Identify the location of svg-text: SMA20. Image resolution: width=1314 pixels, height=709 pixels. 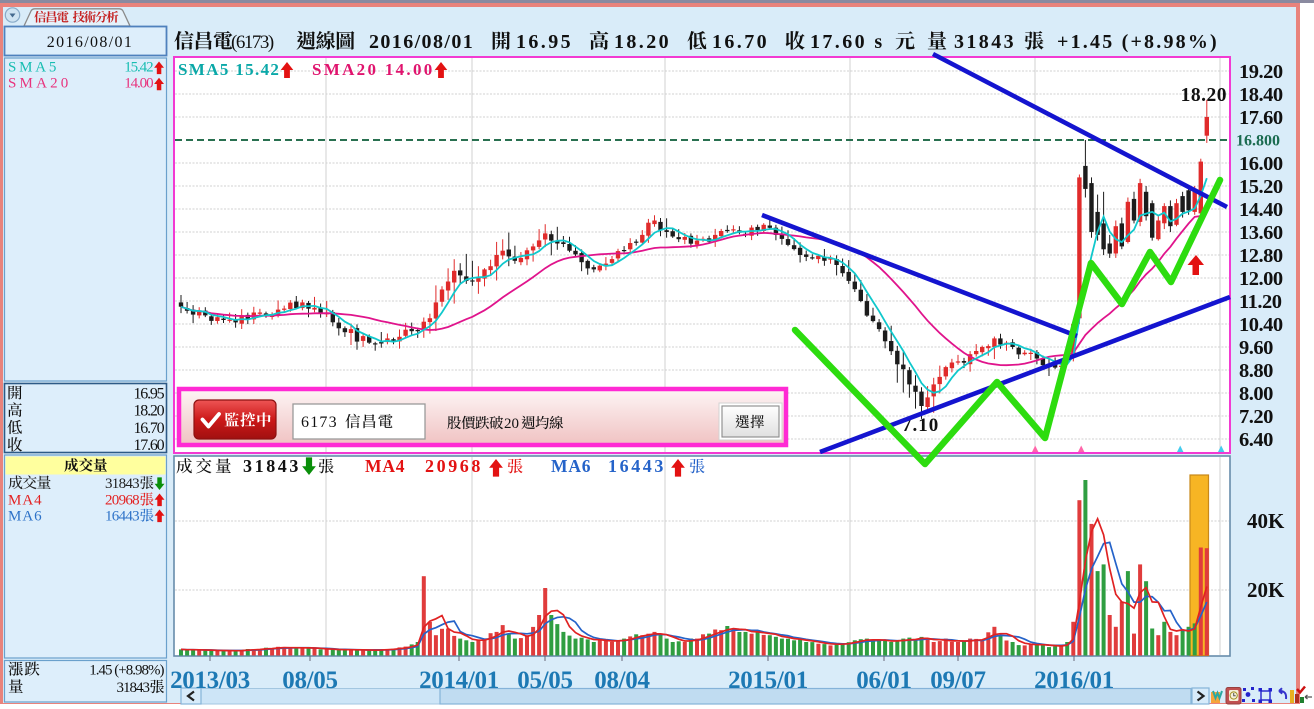
(40, 84).